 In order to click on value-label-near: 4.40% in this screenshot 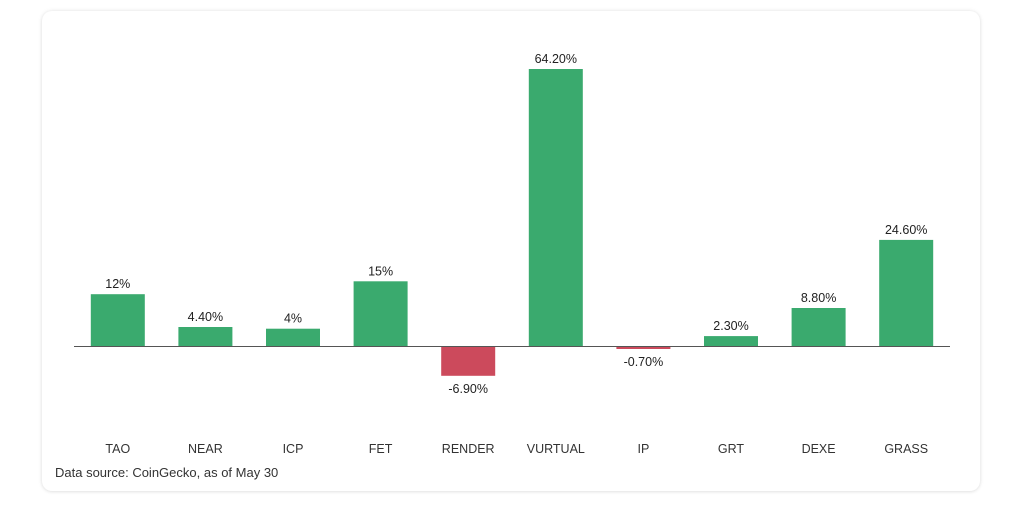, I will do `click(205, 317)`.